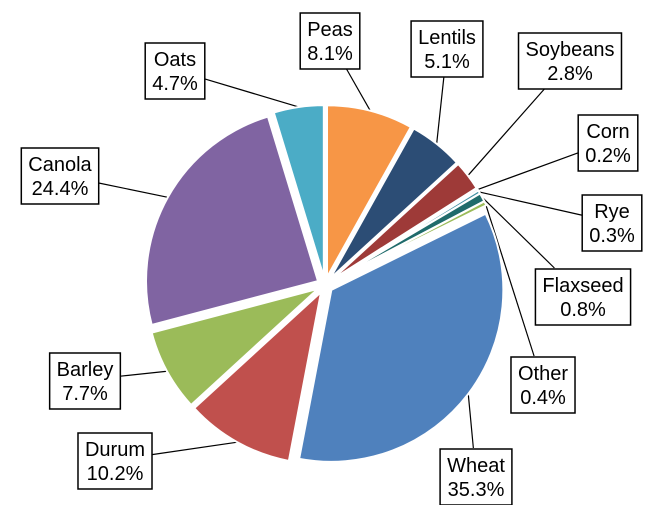 The image size is (650, 505). I want to click on value-label: 8.1%, so click(330, 54).